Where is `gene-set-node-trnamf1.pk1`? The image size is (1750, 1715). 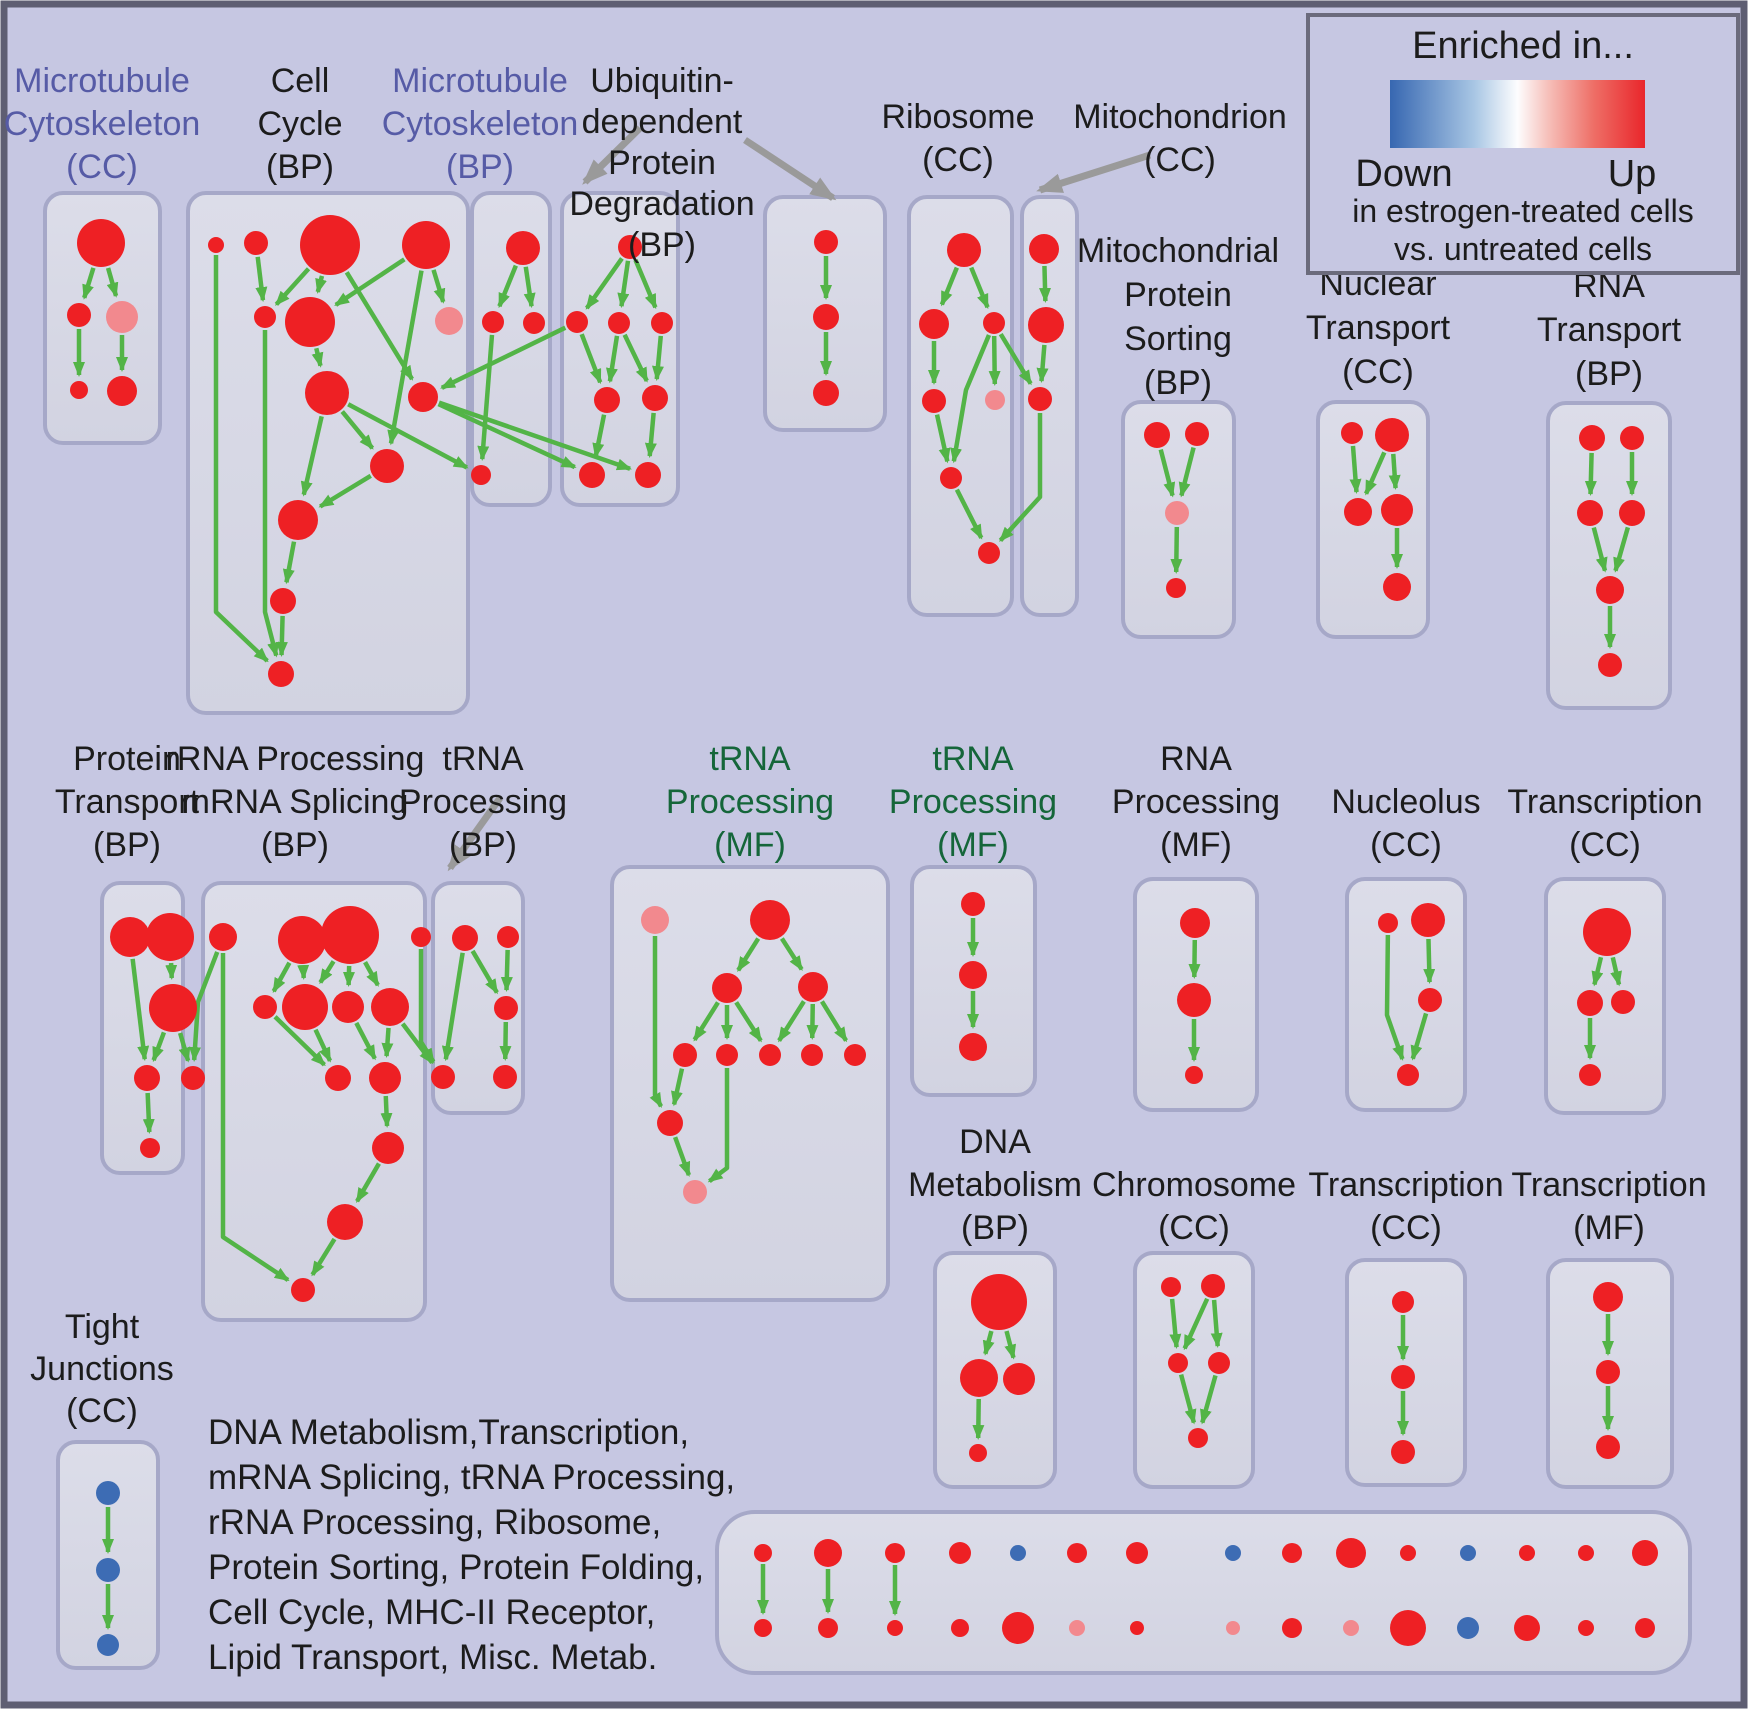
gene-set-node-trnamf1.pk1 is located at coordinates (655, 920).